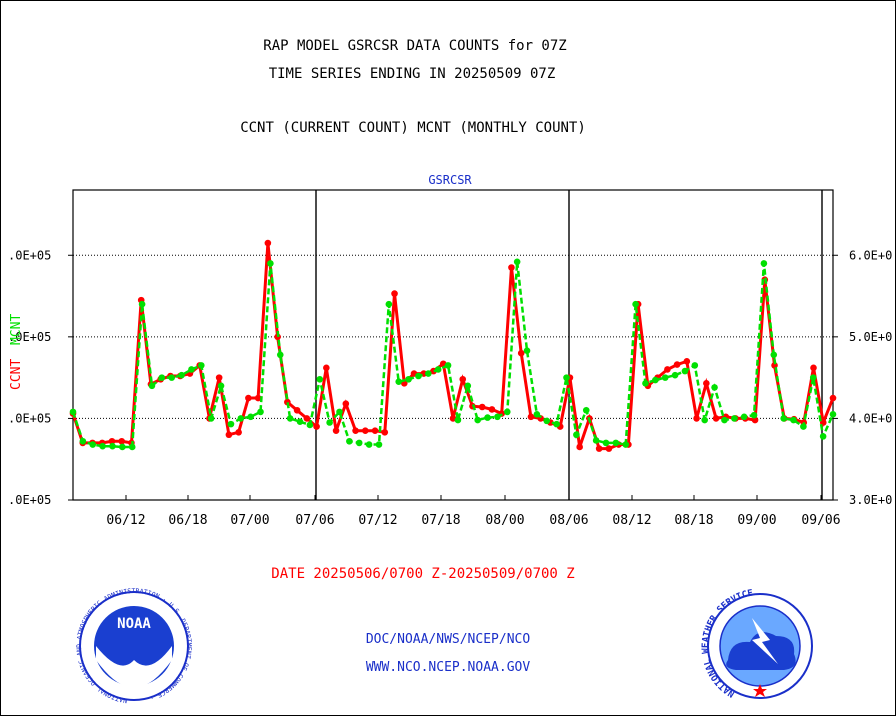  I want to click on ylabel-ccnt: CCNT, so click(16, 374).